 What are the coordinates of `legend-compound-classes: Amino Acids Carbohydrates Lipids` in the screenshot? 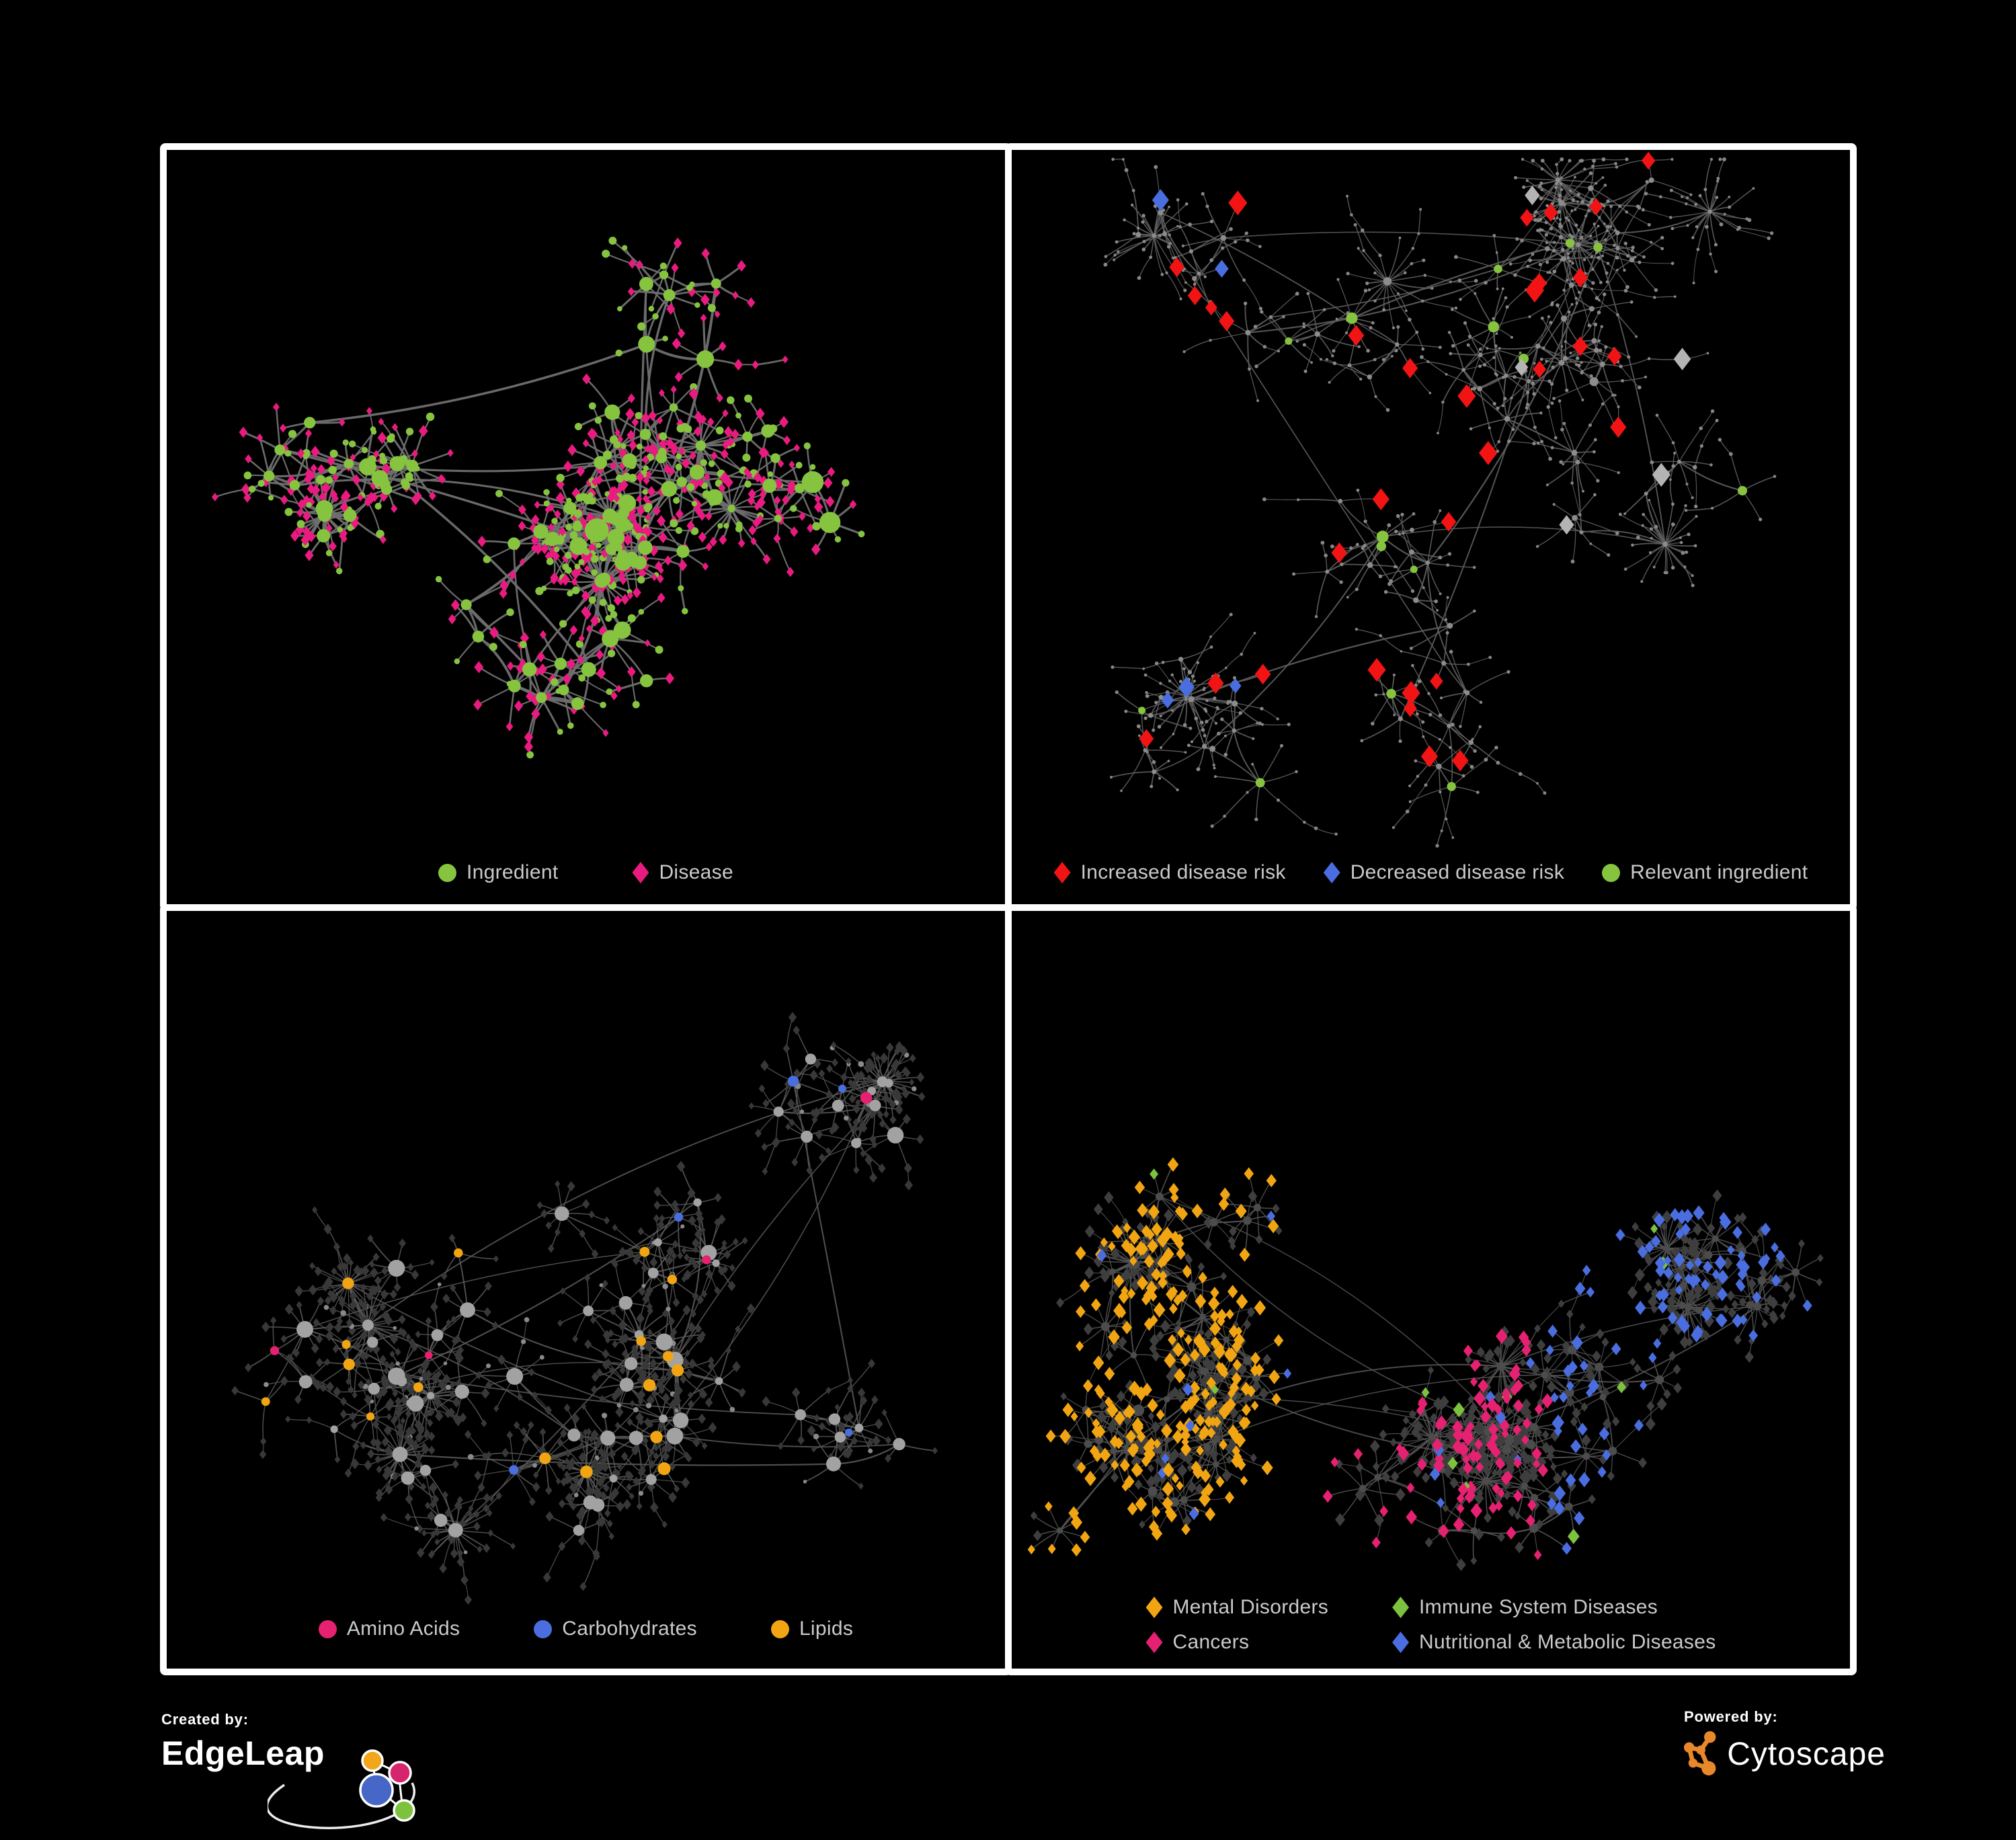 It's located at (586, 1629).